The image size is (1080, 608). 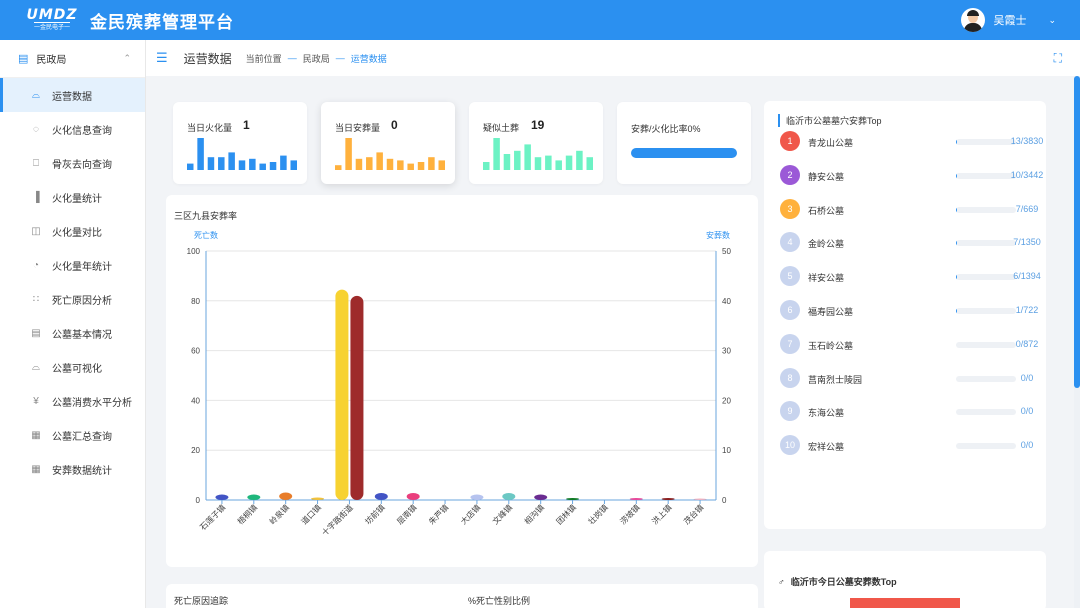 I want to click on sidebar-item-label: 公墓基本情况, so click(x=82, y=335).